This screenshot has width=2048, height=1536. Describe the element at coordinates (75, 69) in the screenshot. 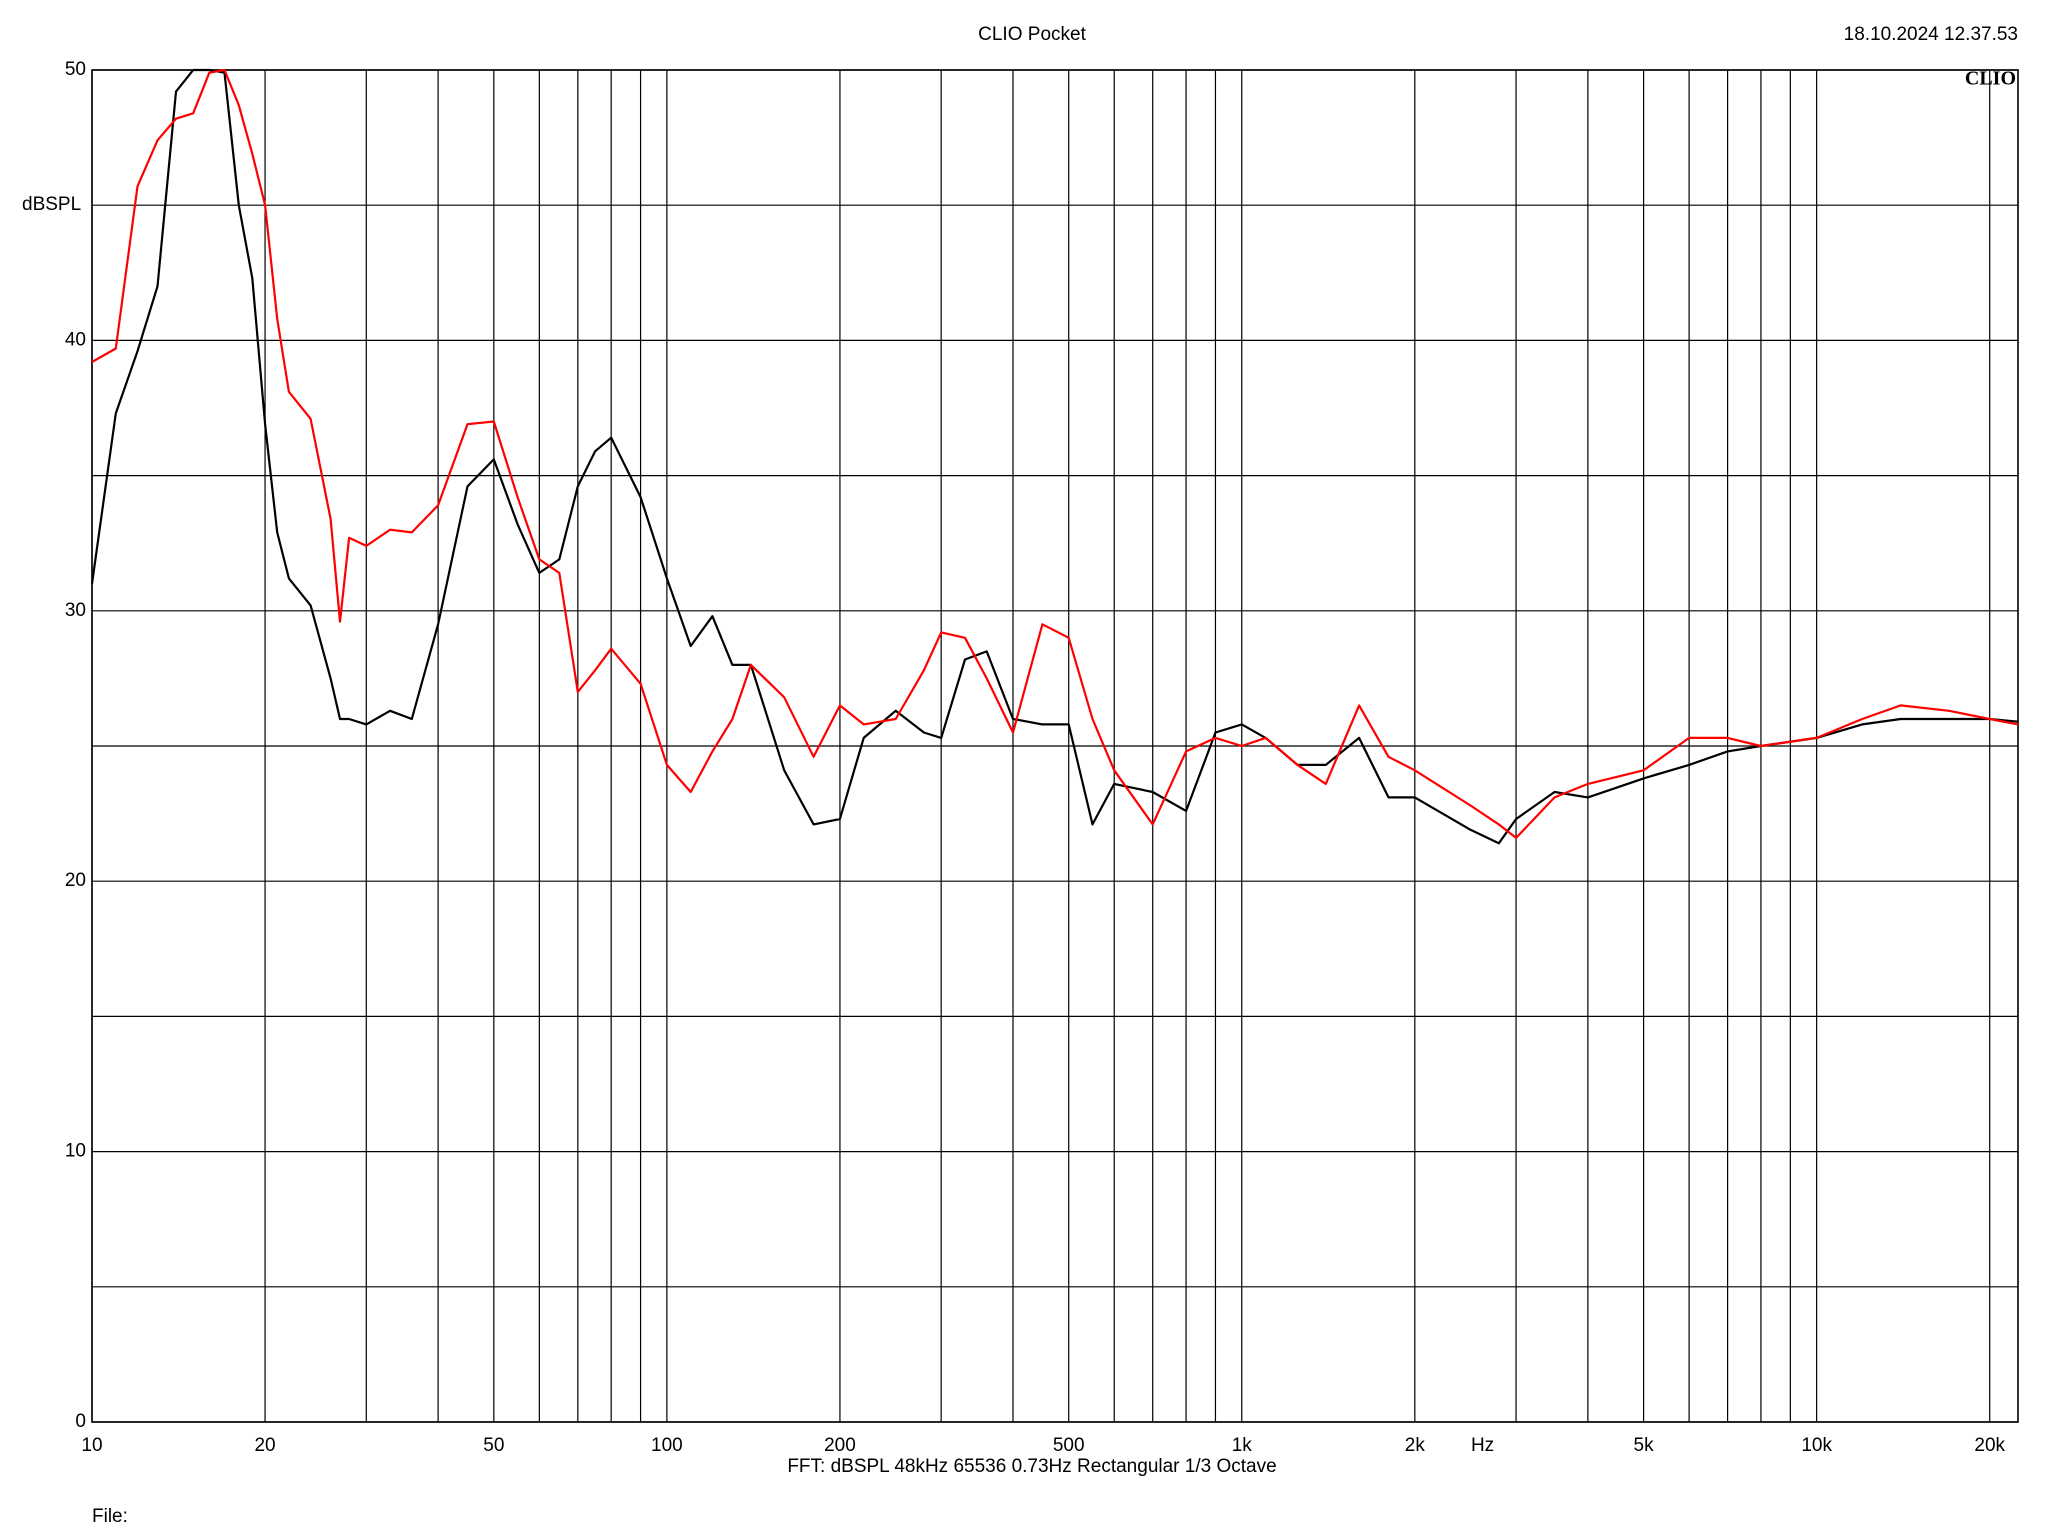

I see `y-tick-label: 50` at that location.